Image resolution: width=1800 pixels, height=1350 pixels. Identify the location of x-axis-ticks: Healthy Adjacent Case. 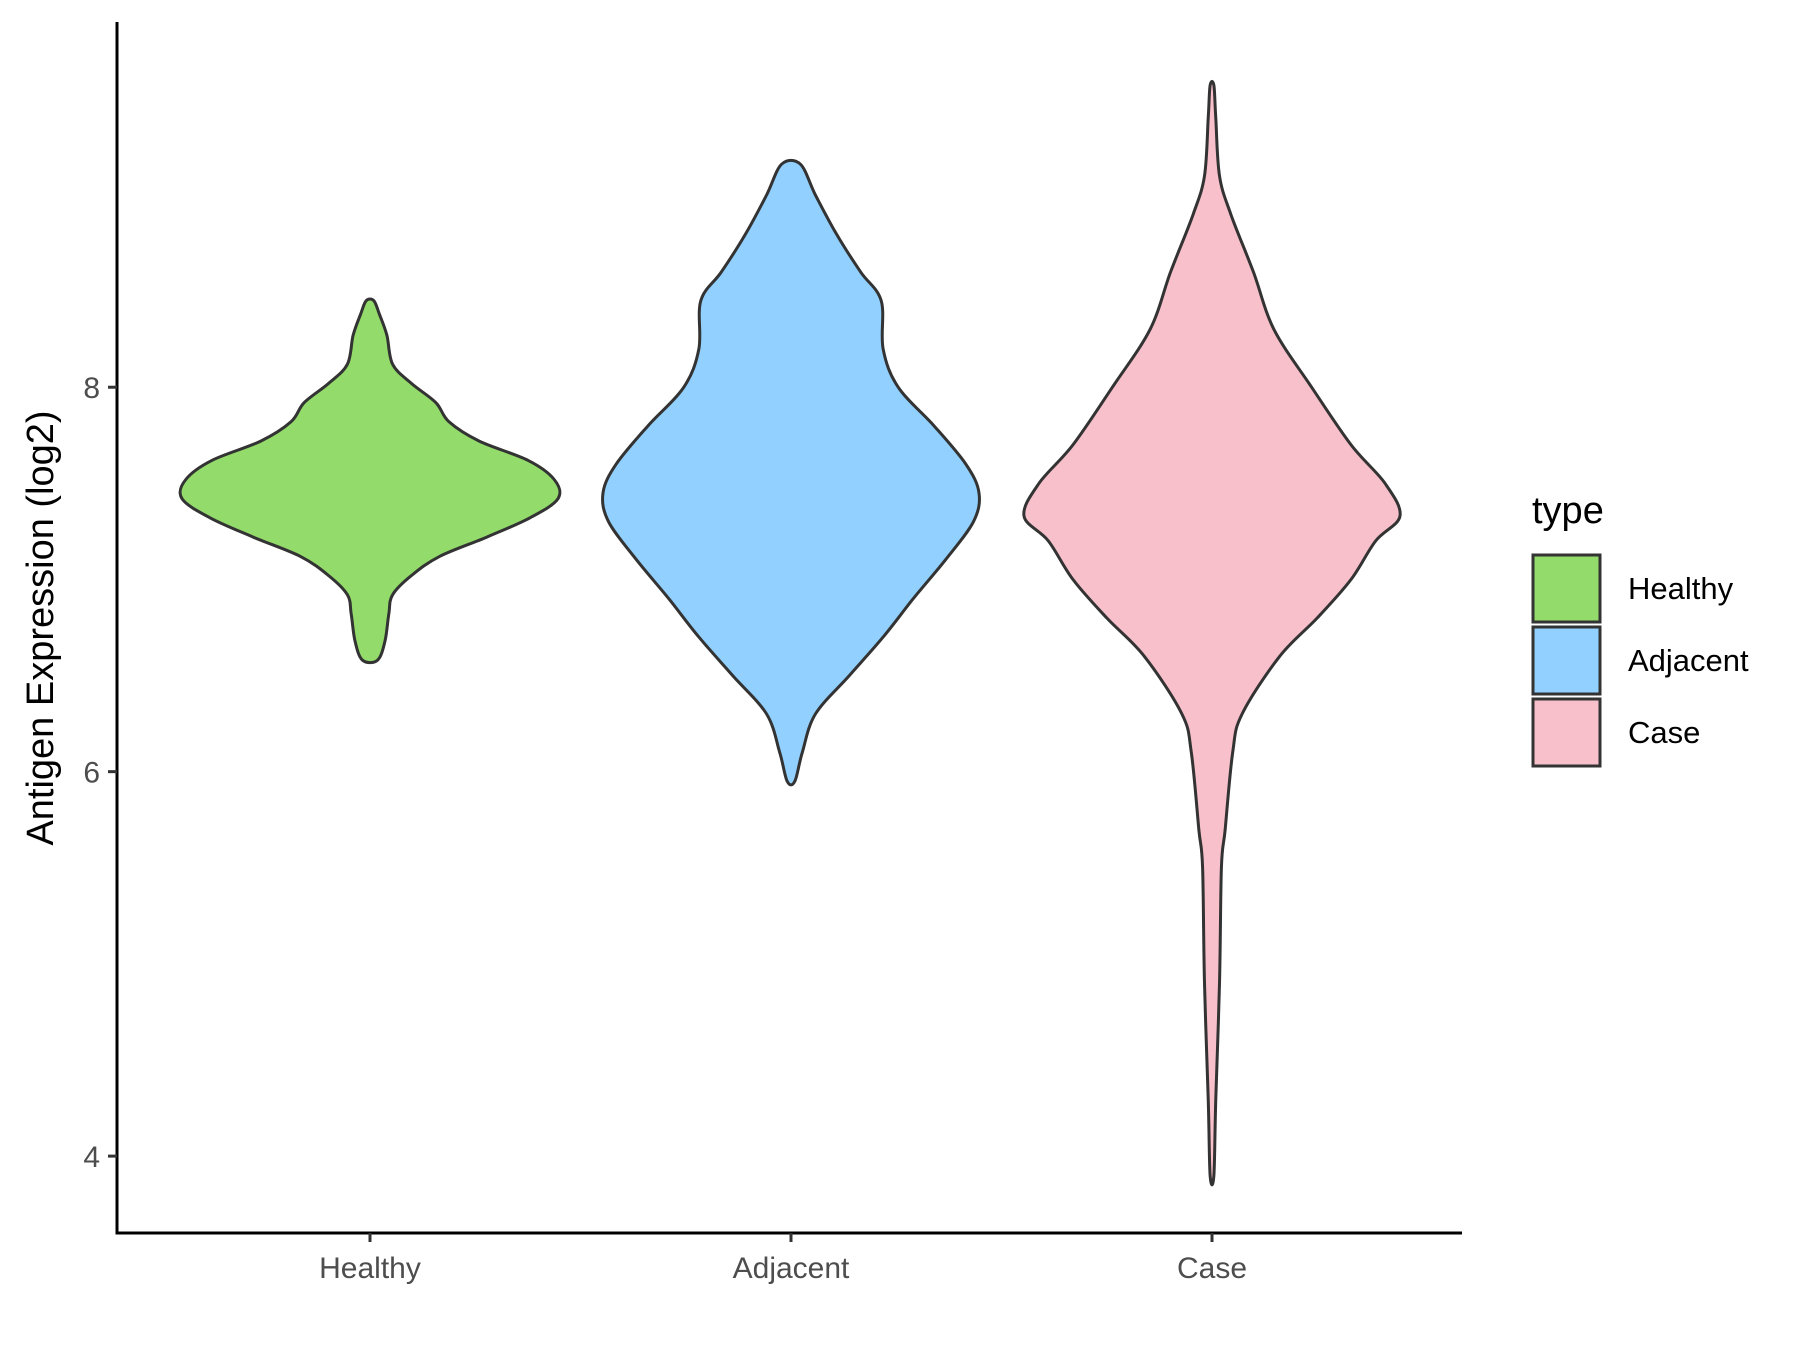
(783, 1259).